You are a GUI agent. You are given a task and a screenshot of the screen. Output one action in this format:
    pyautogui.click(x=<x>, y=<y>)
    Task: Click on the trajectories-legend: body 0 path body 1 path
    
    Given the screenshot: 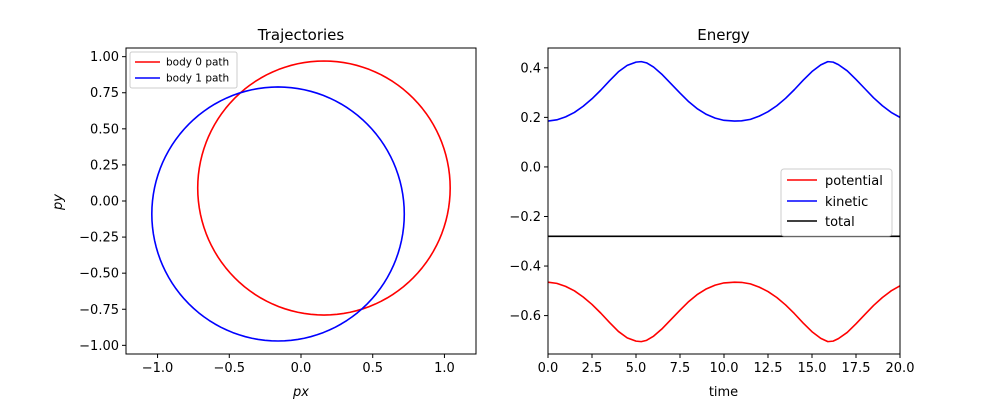 What is the action you would take?
    pyautogui.click(x=183, y=70)
    